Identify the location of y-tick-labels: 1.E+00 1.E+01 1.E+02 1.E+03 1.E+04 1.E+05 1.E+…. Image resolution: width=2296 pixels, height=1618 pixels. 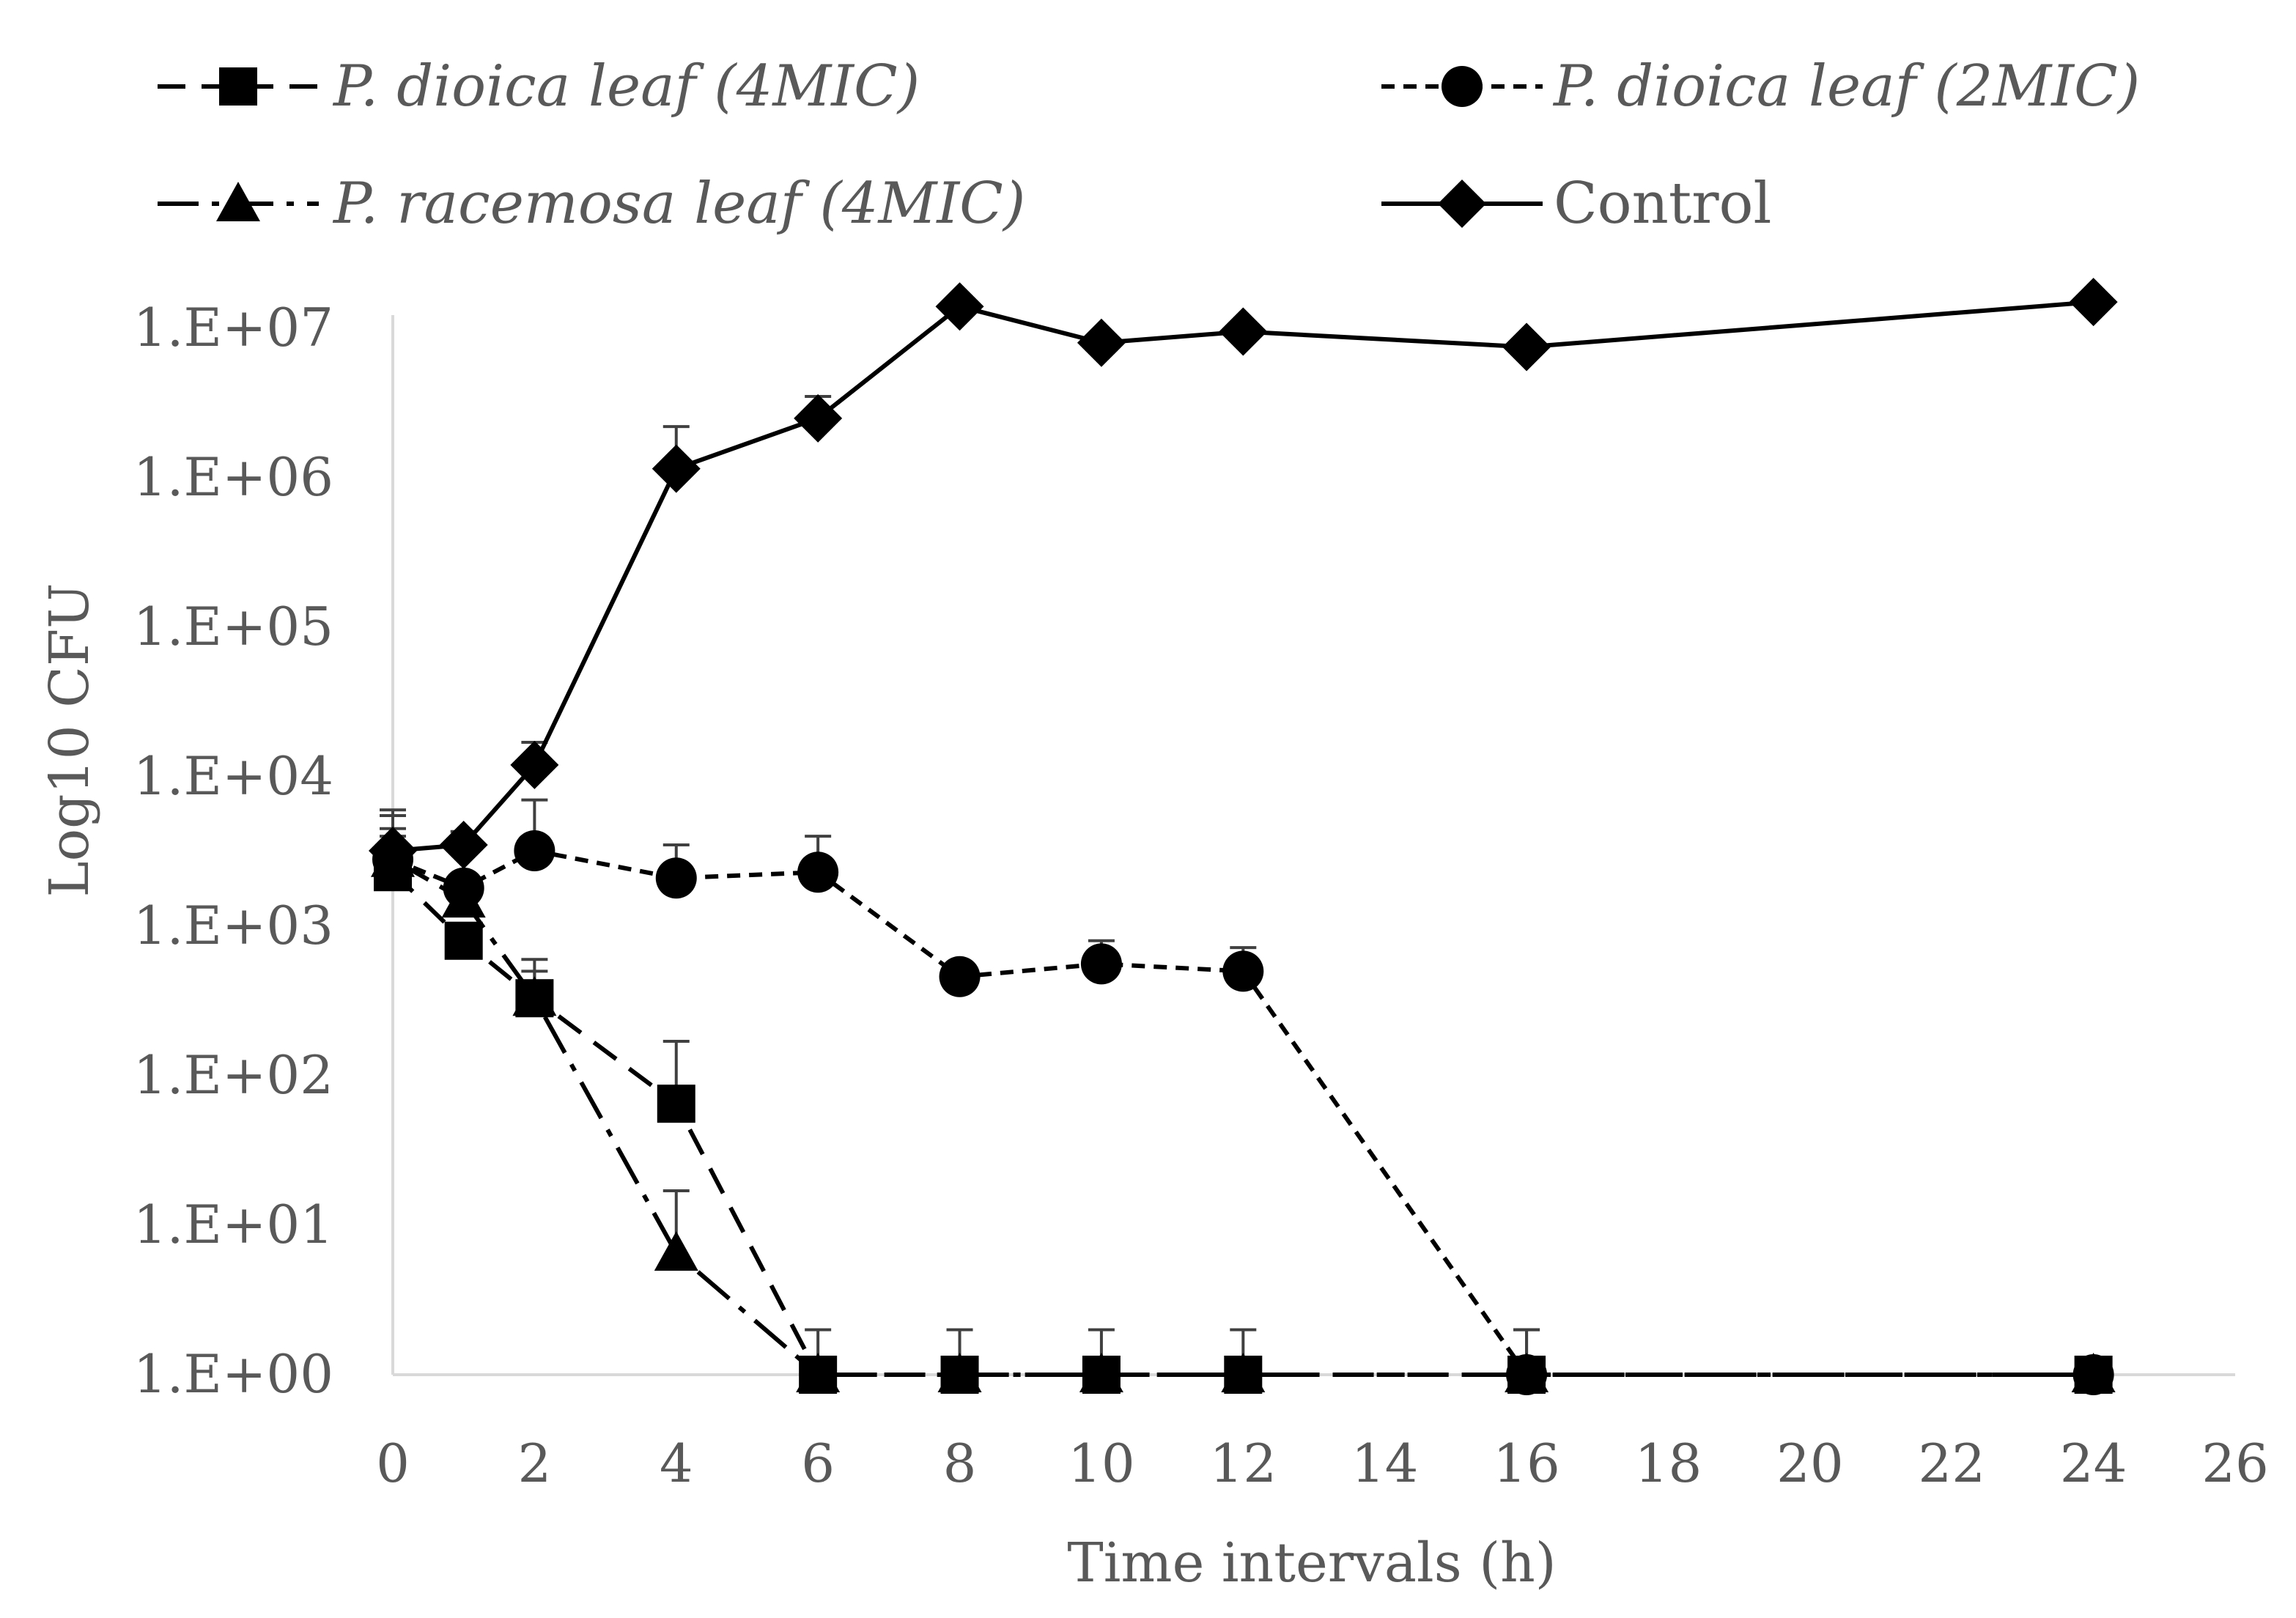
(233, 851).